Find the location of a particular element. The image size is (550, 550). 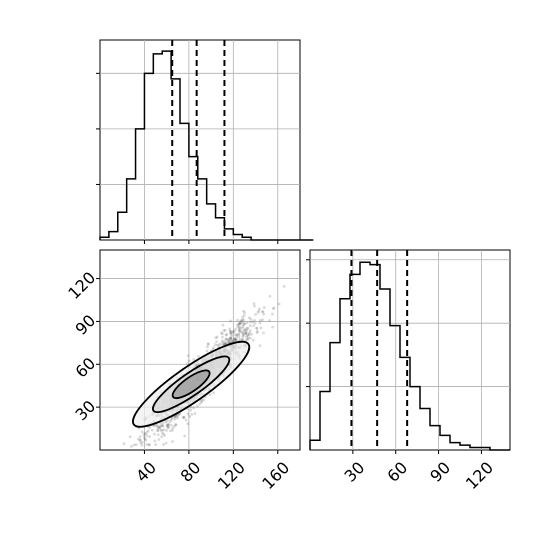

joint-x-ticks: 40 80 120 160 is located at coordinates (212, 471).